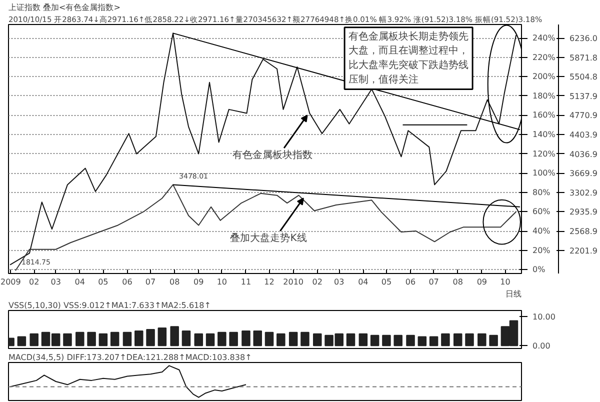 The image size is (600, 402). Describe the element at coordinates (584, 77) in the screenshot. I see `y2-tick-label: 5504.8` at that location.